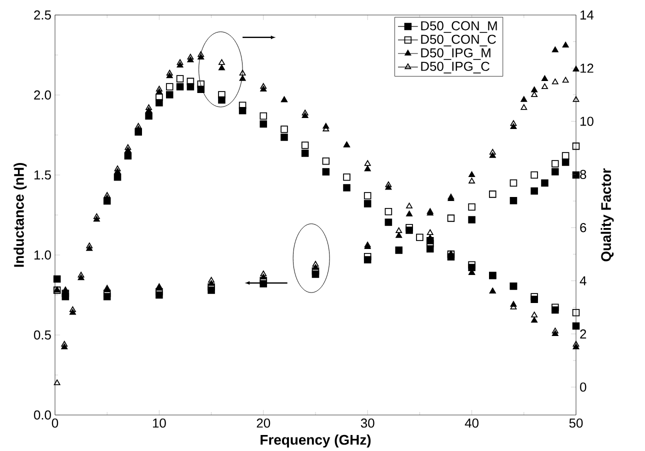 Image resolution: width=645 pixels, height=451 pixels. Describe the element at coordinates (583, 227) in the screenshot. I see `y2-tick-label: 6` at that location.